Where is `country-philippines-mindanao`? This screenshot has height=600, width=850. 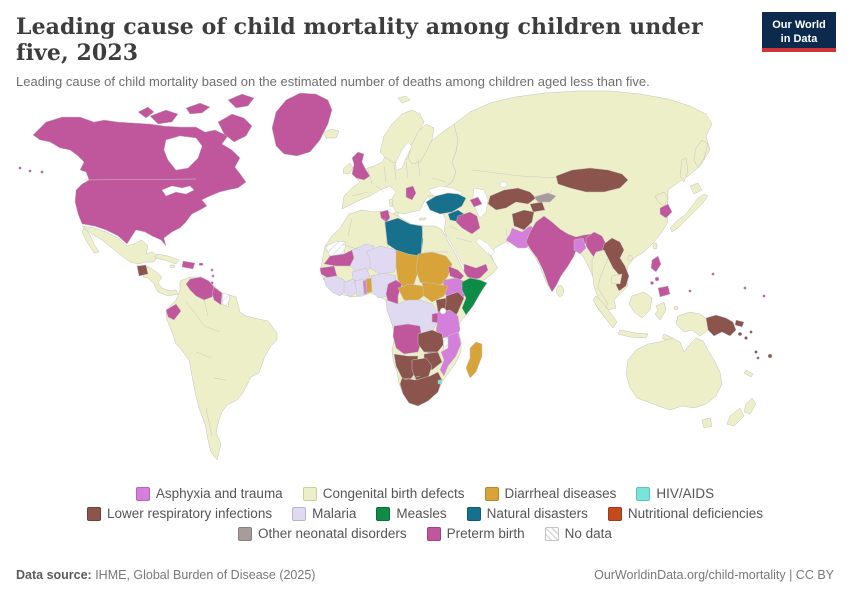
country-philippines-mindanao is located at coordinates (664, 291).